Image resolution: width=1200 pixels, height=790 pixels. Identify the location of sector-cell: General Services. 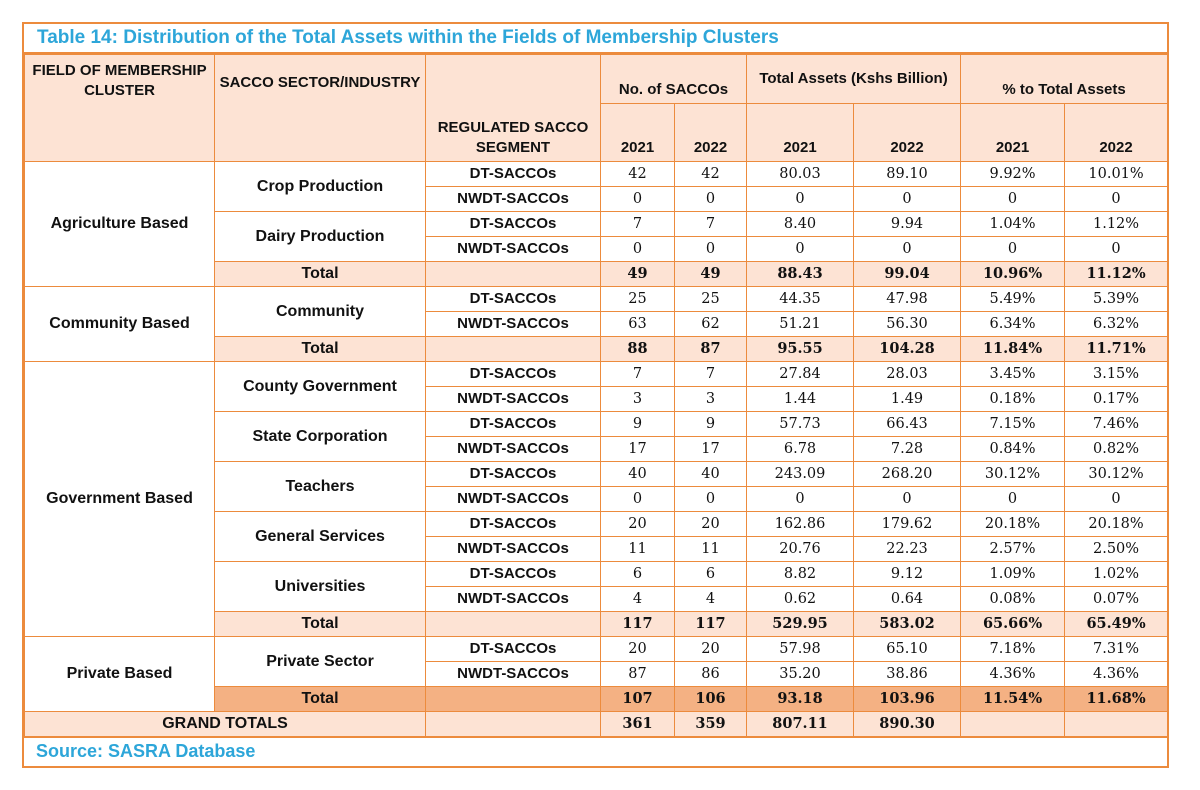
(320, 536).